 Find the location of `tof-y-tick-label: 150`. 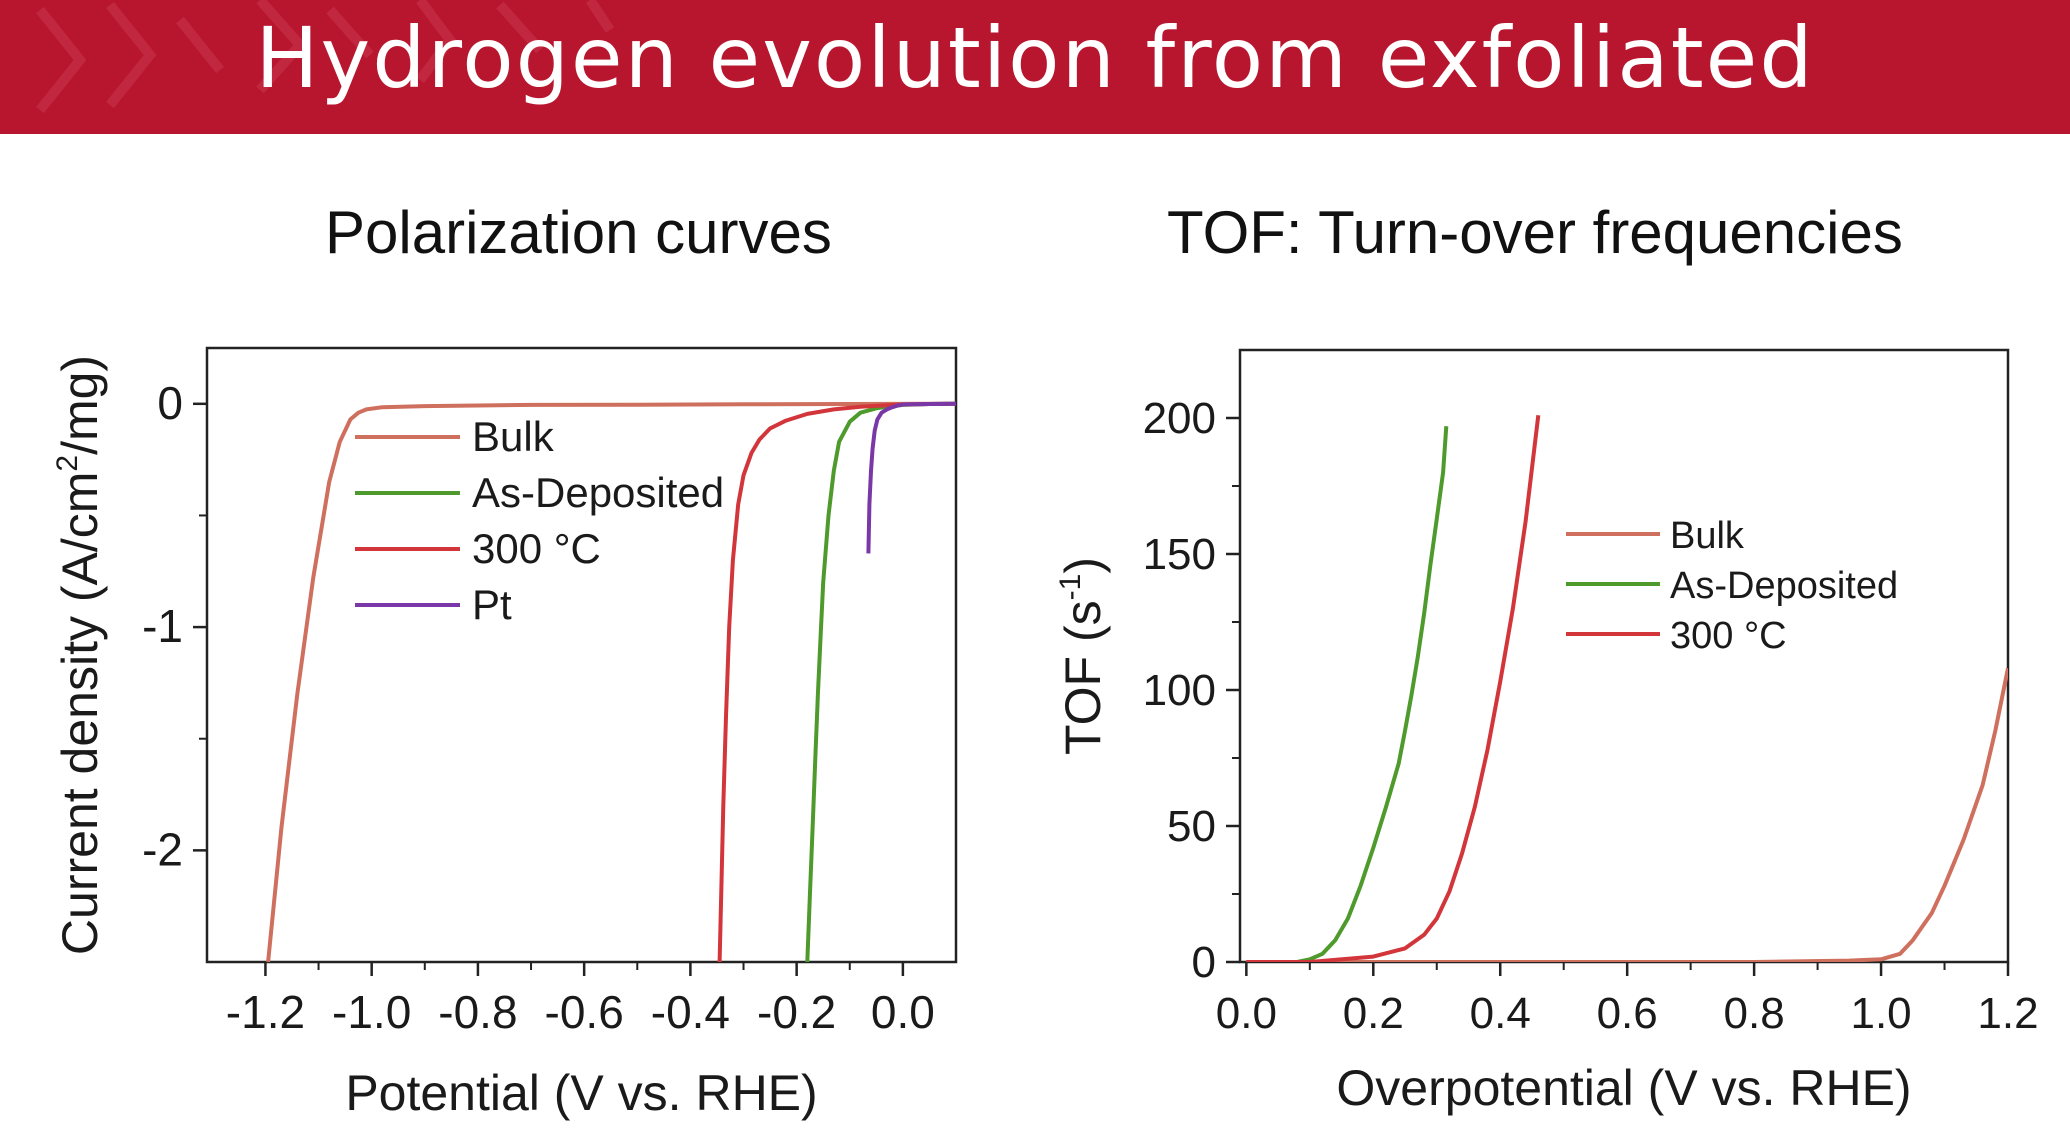

tof-y-tick-label: 150 is located at coordinates (1179, 554).